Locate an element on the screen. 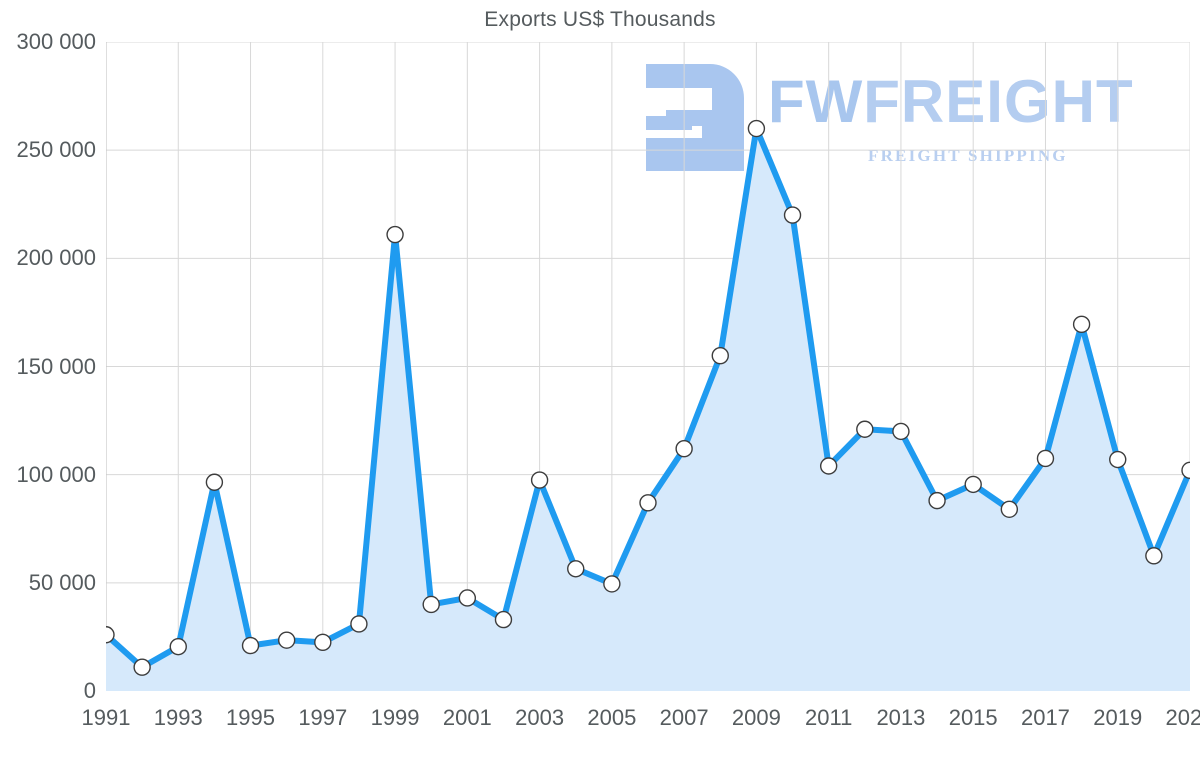  x-axis-tick-label: 1995 is located at coordinates (251, 717).